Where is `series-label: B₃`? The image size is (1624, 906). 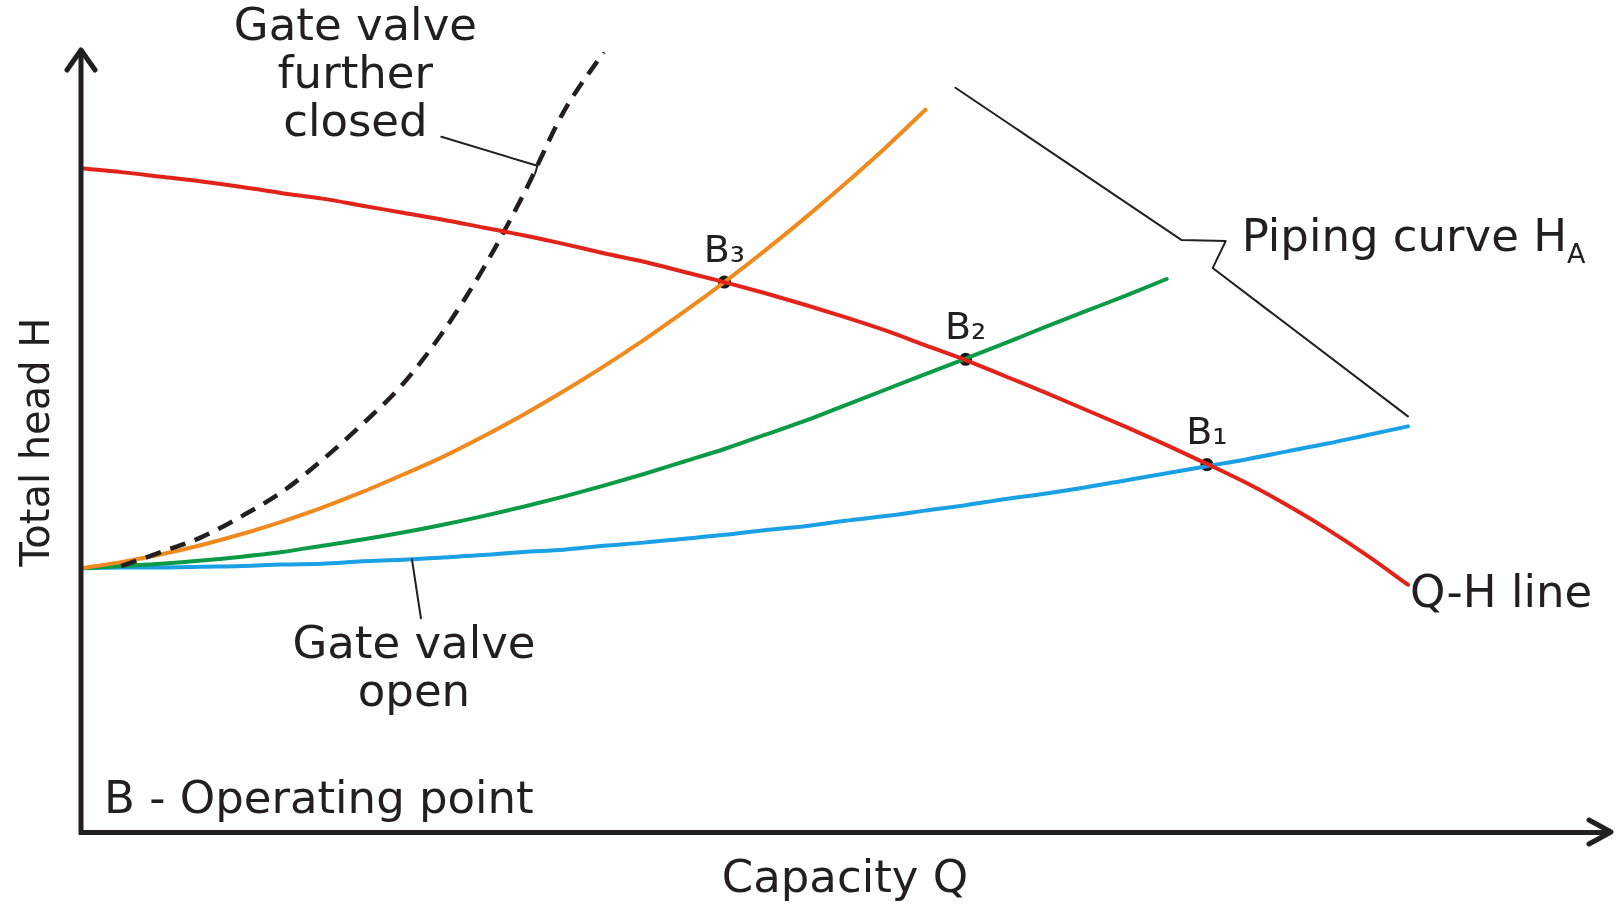 series-label: B₃ is located at coordinates (724, 248).